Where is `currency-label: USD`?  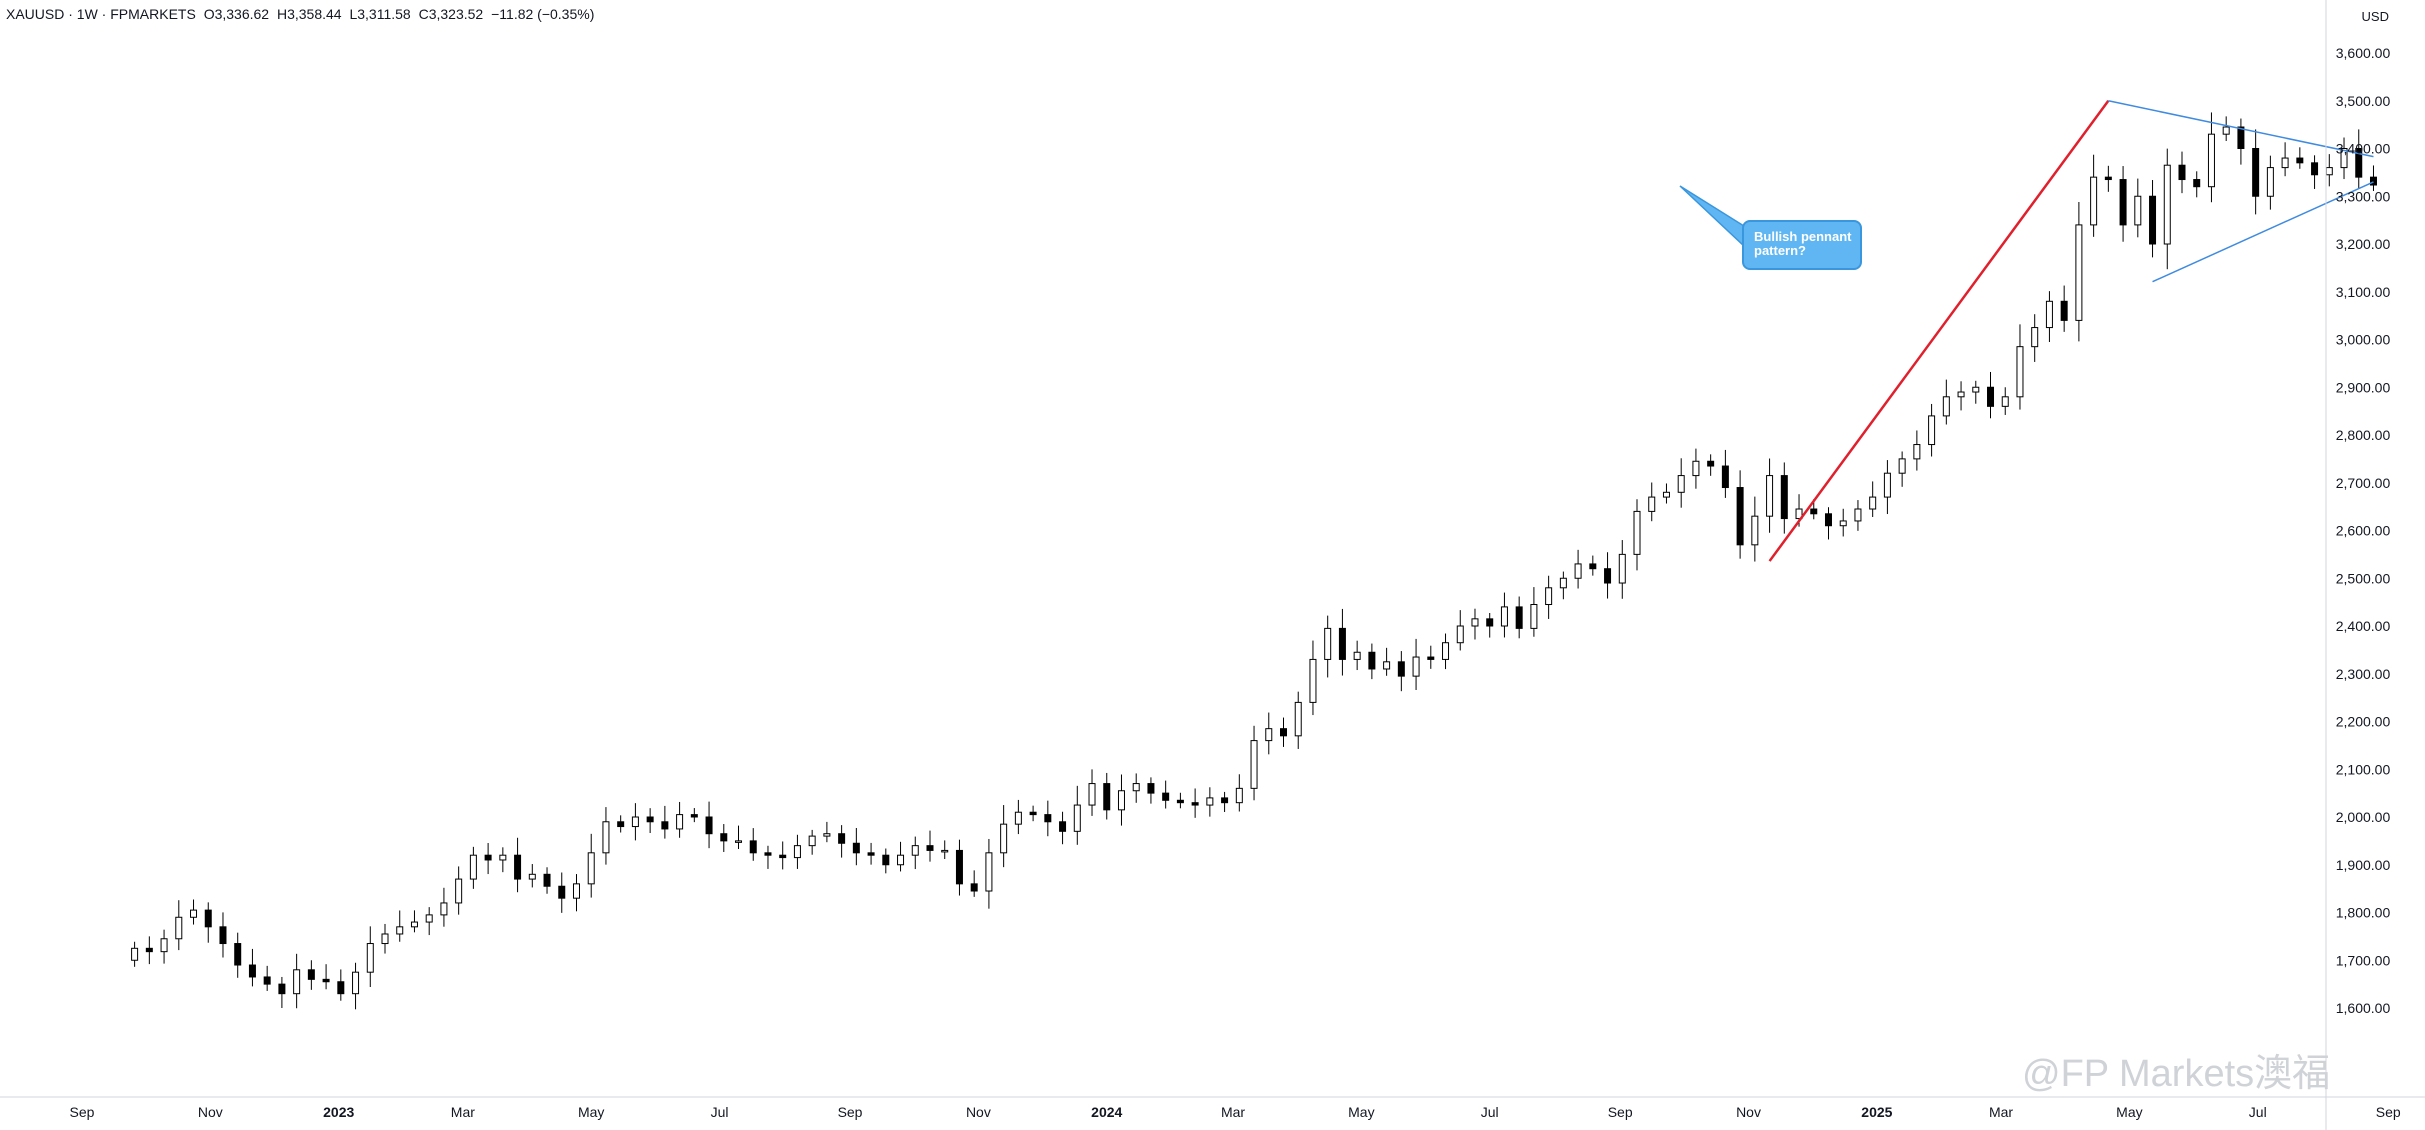 currency-label: USD is located at coordinates (2375, 16).